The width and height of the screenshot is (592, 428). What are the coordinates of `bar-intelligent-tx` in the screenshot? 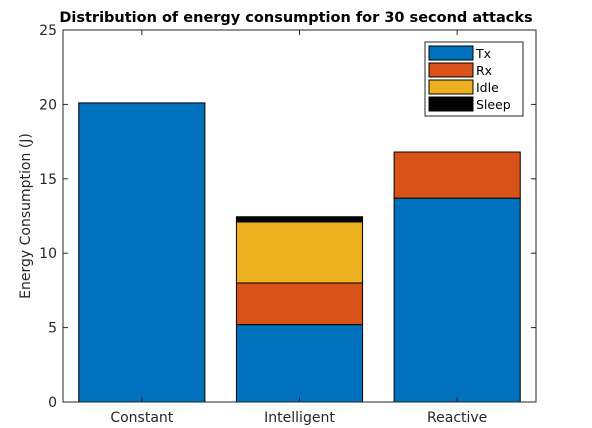 It's located at (299, 363).